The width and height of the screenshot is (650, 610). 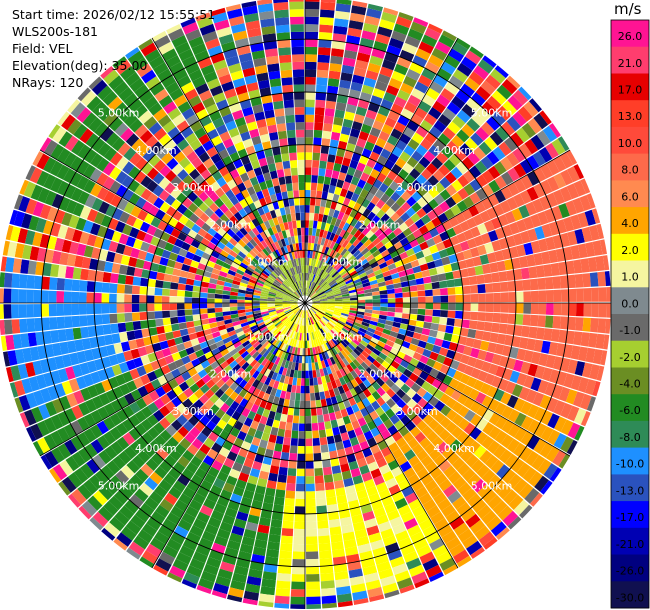 I want to click on range-ring-label: 4.00km, so click(x=454, y=150).